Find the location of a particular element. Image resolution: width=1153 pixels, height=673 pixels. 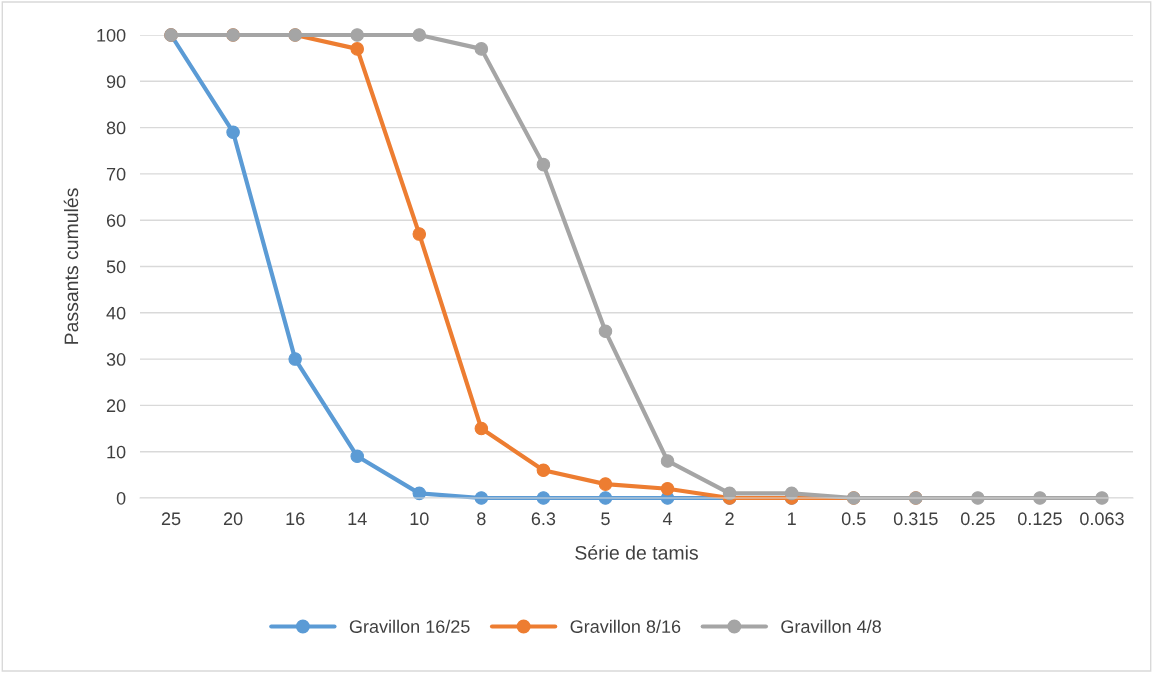

legend-label: Gravillon 4/8 is located at coordinates (831, 626).